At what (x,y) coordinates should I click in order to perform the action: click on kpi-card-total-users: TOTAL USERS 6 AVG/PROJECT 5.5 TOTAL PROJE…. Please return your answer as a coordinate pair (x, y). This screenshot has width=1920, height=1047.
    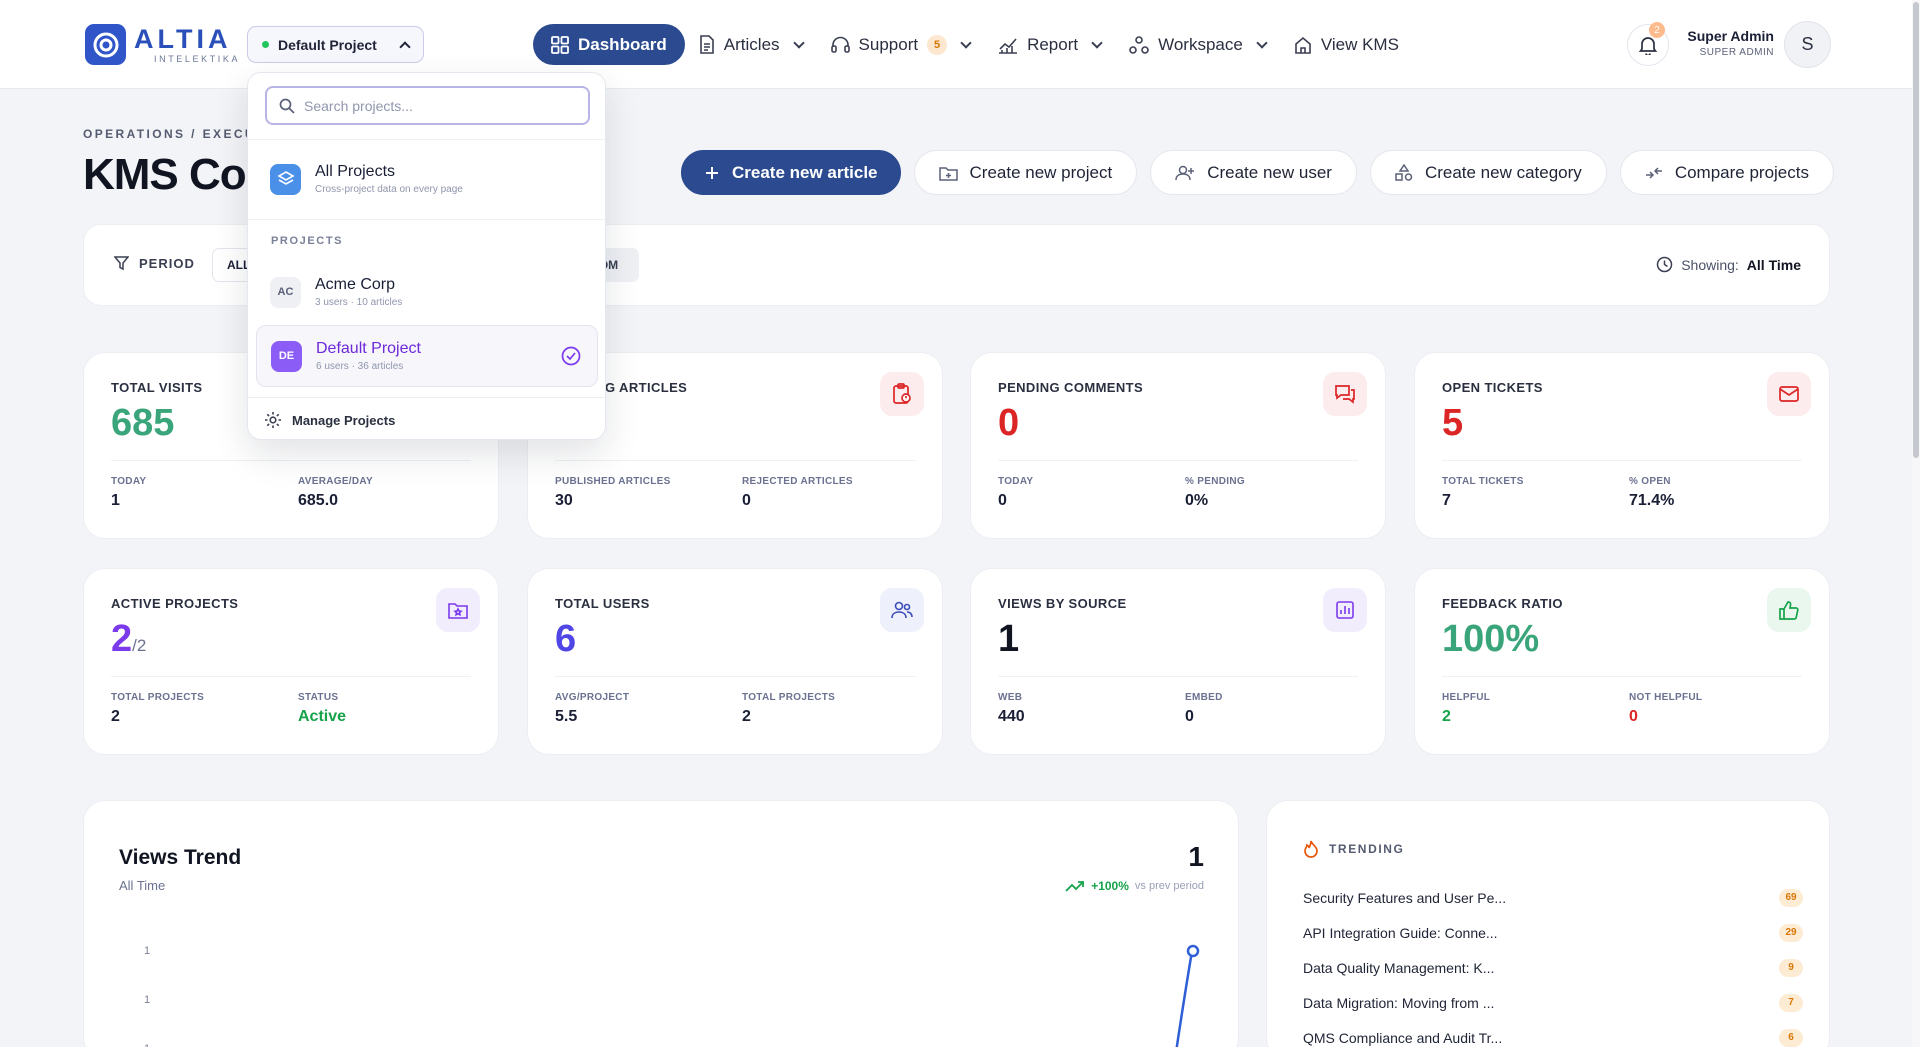
    Looking at the image, I should click on (735, 661).